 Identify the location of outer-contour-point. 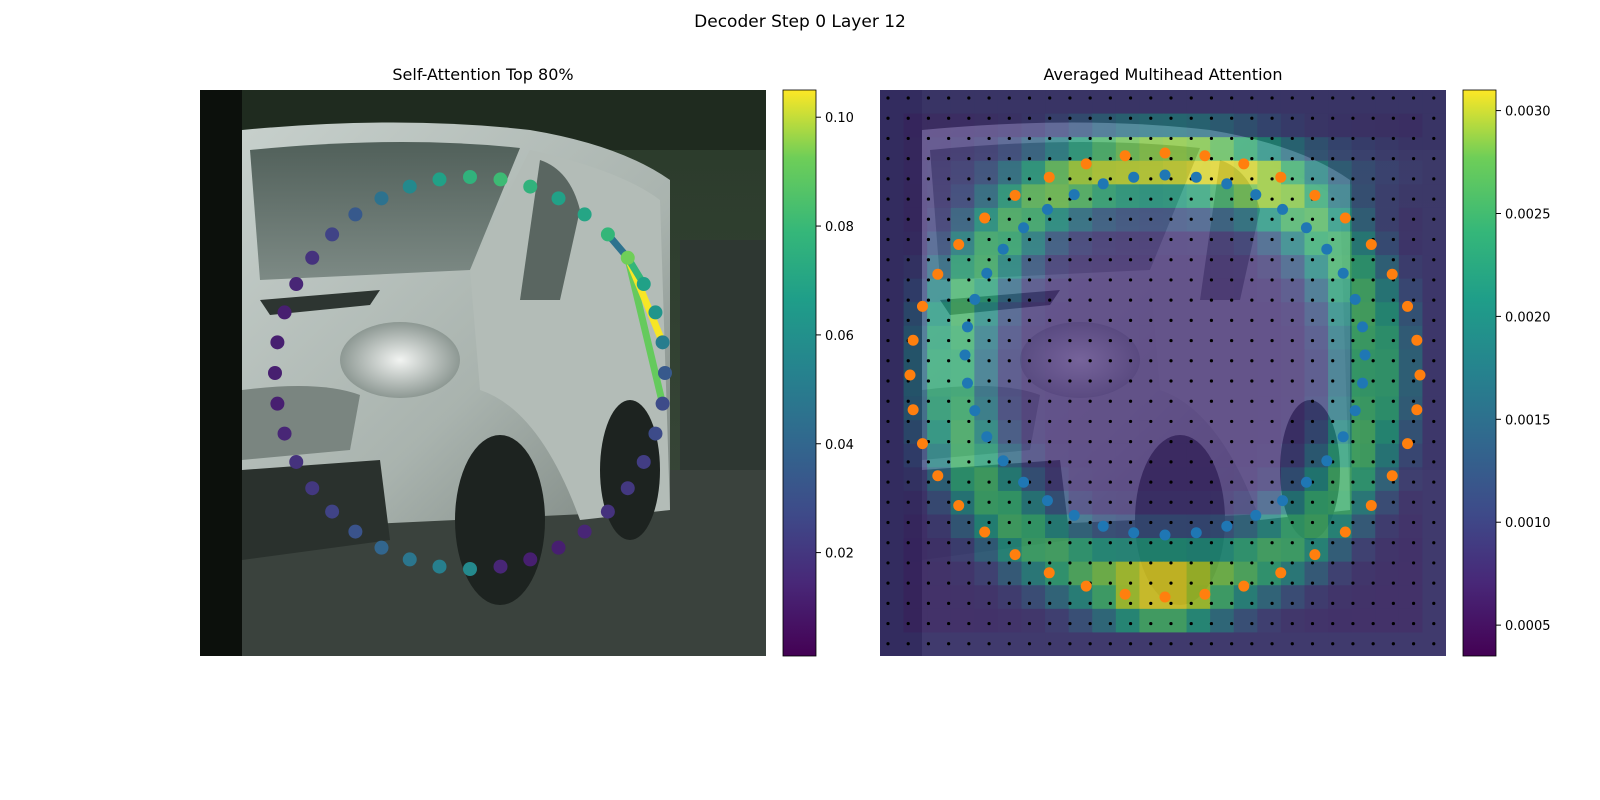
(913, 410).